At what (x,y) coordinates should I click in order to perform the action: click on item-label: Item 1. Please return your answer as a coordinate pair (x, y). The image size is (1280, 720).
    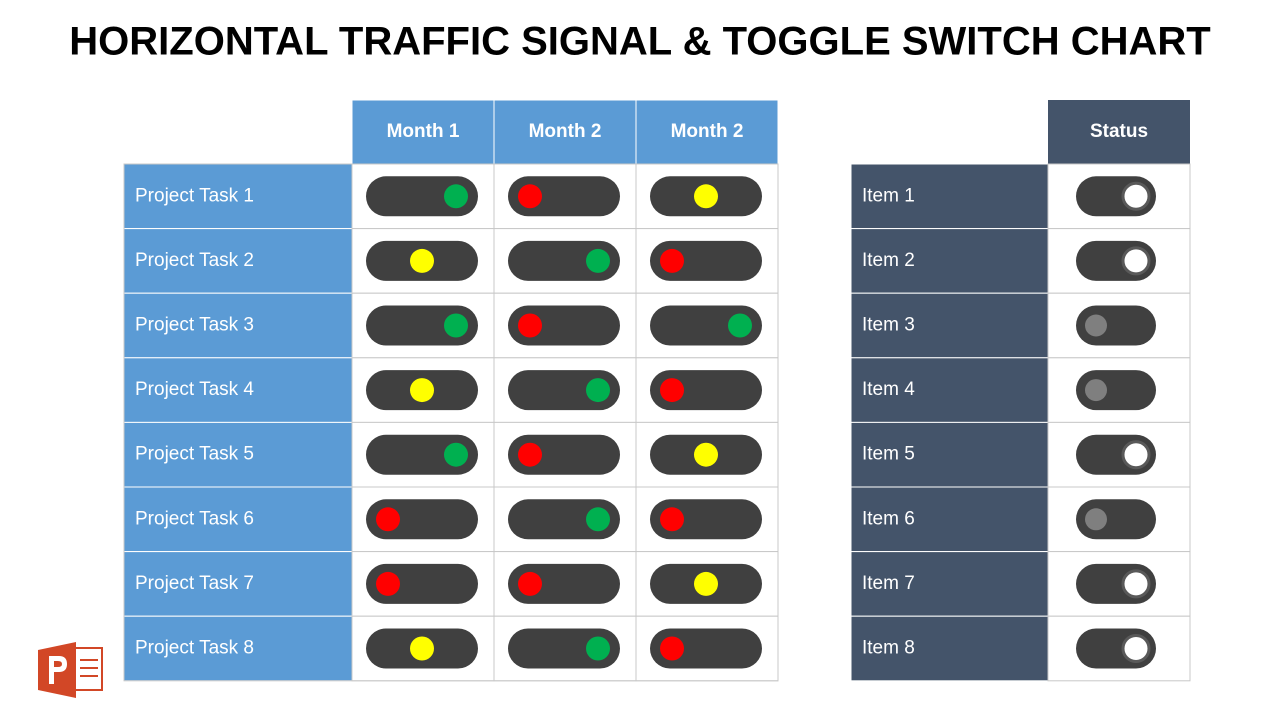
    Looking at the image, I should click on (888, 195).